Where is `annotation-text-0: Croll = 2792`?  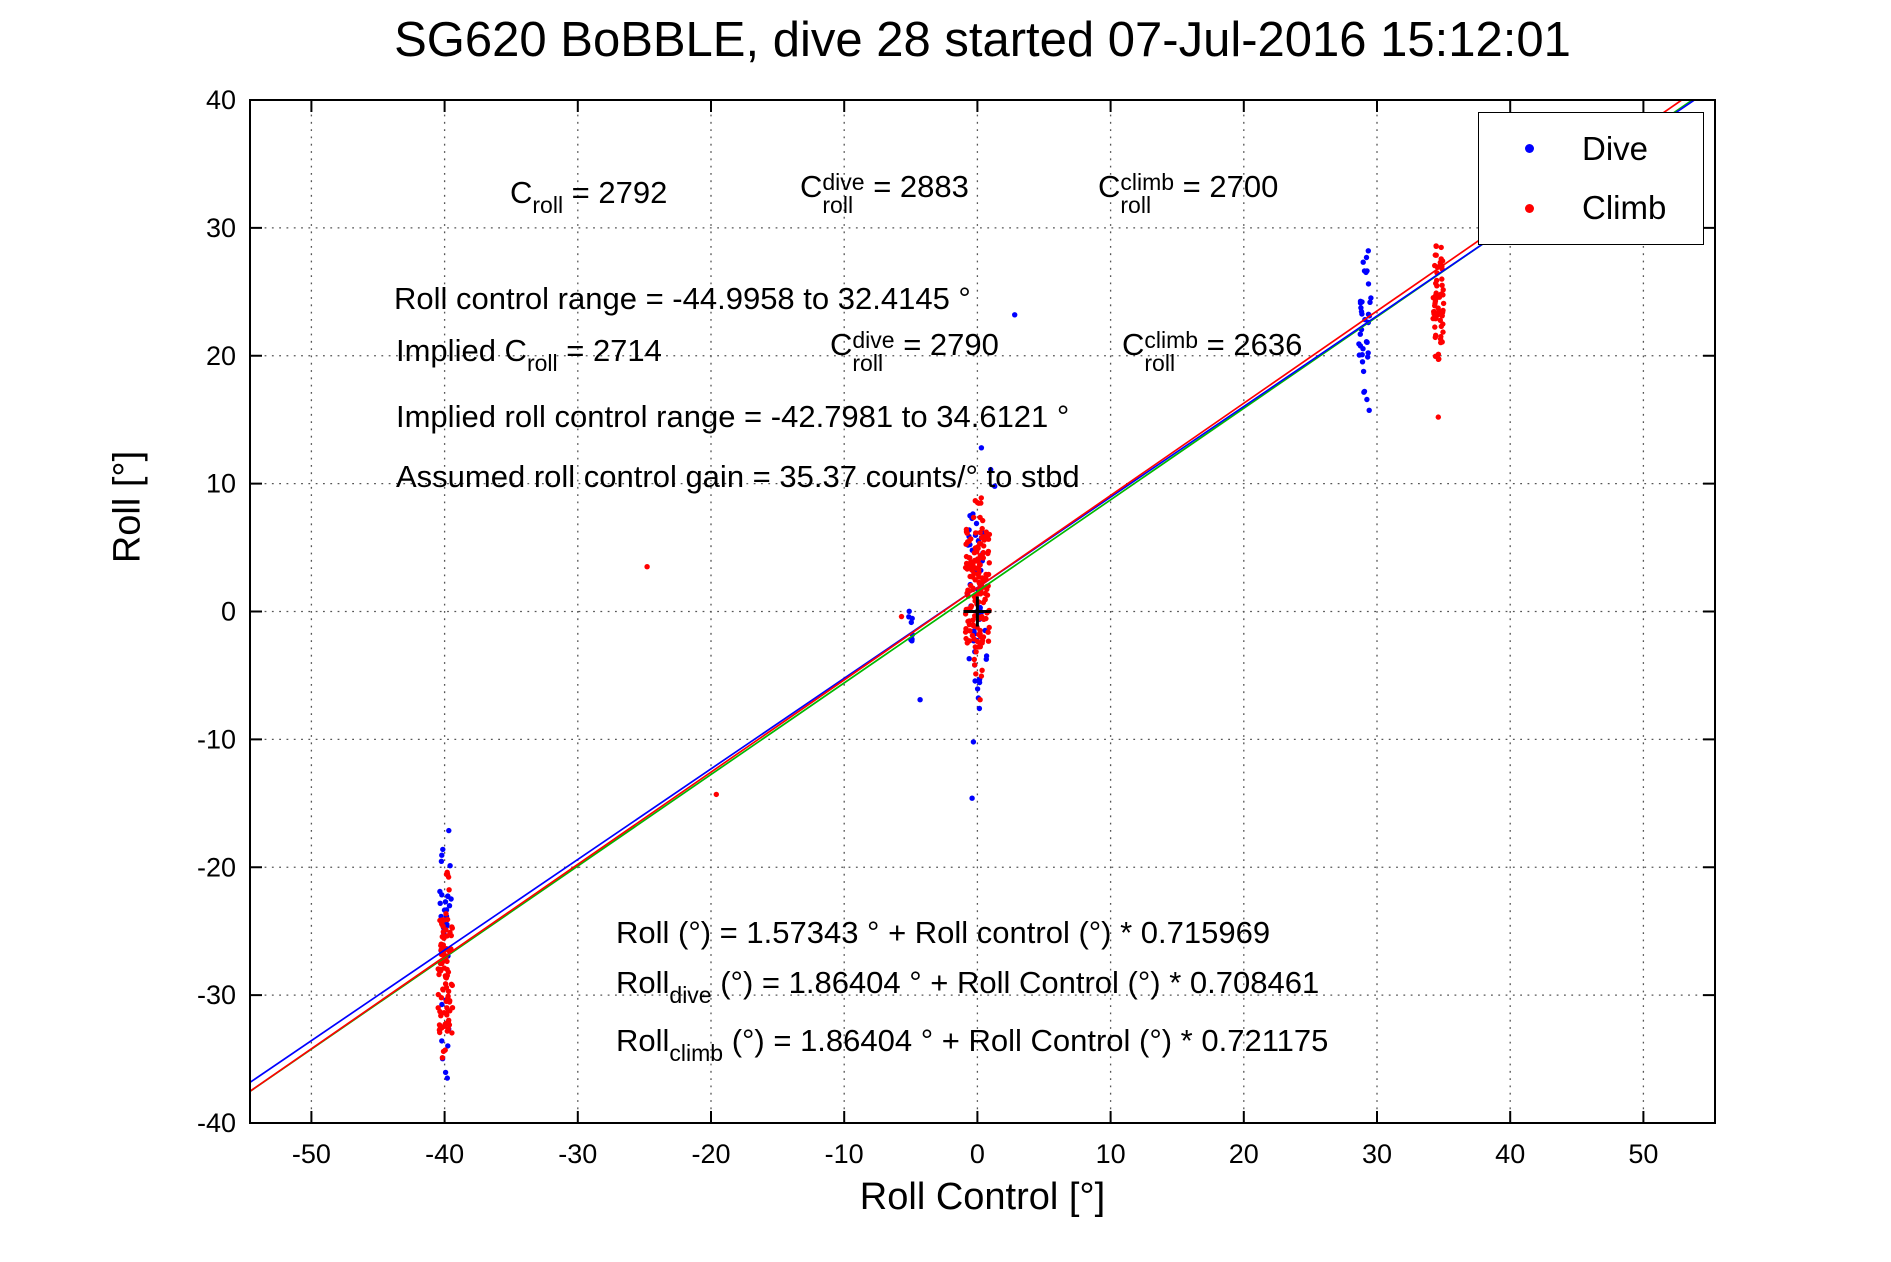 annotation-text-0: Croll = 2792 is located at coordinates (589, 196).